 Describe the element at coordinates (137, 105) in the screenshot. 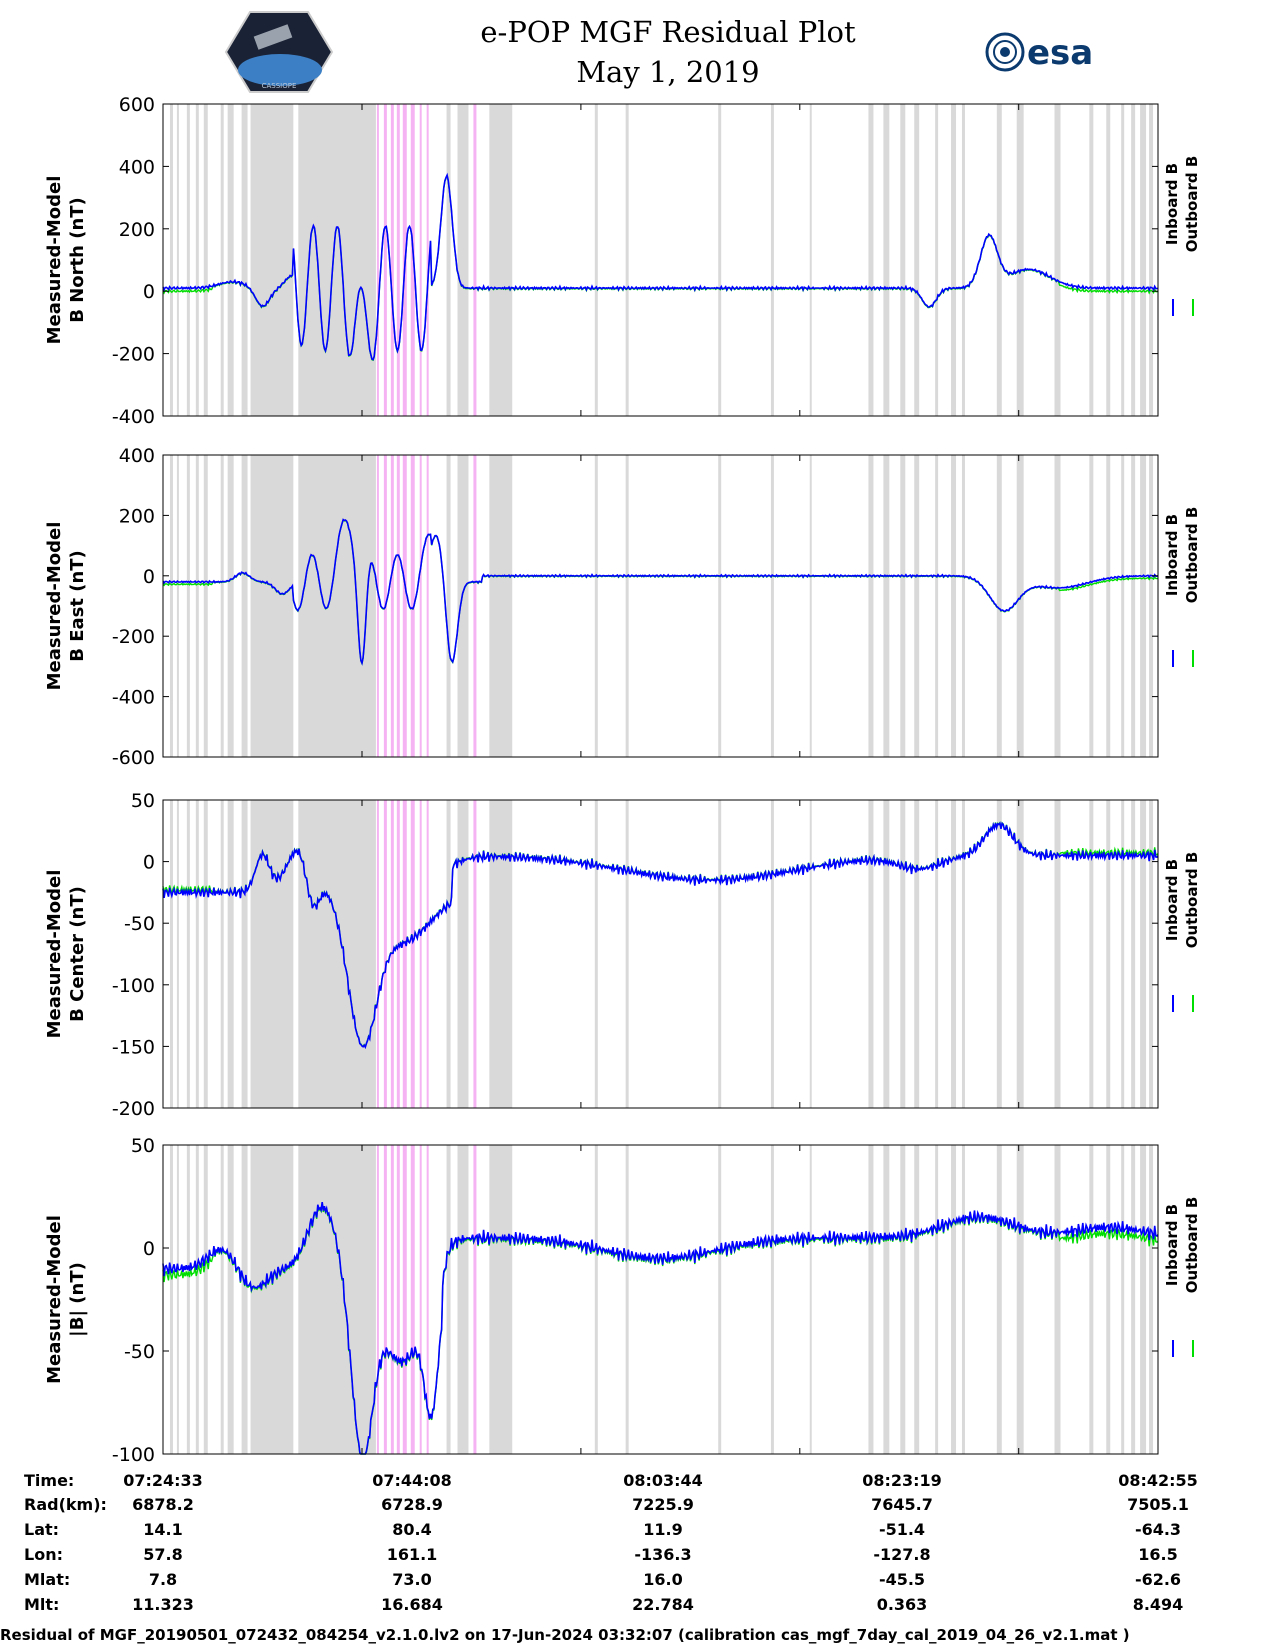

I see `y-tick-label: 600` at that location.